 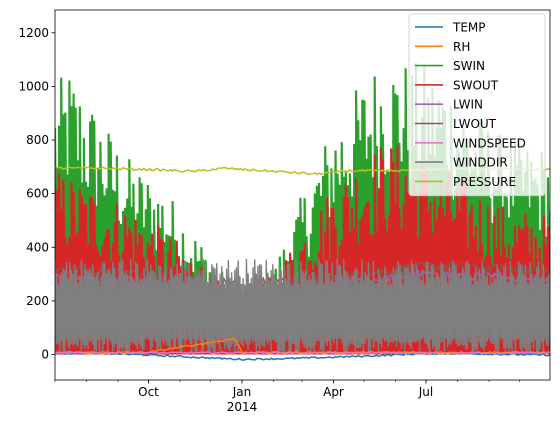 What do you see at coordinates (489, 143) in the screenshot?
I see `legend-label-windspeed: WINDSPEED` at bounding box center [489, 143].